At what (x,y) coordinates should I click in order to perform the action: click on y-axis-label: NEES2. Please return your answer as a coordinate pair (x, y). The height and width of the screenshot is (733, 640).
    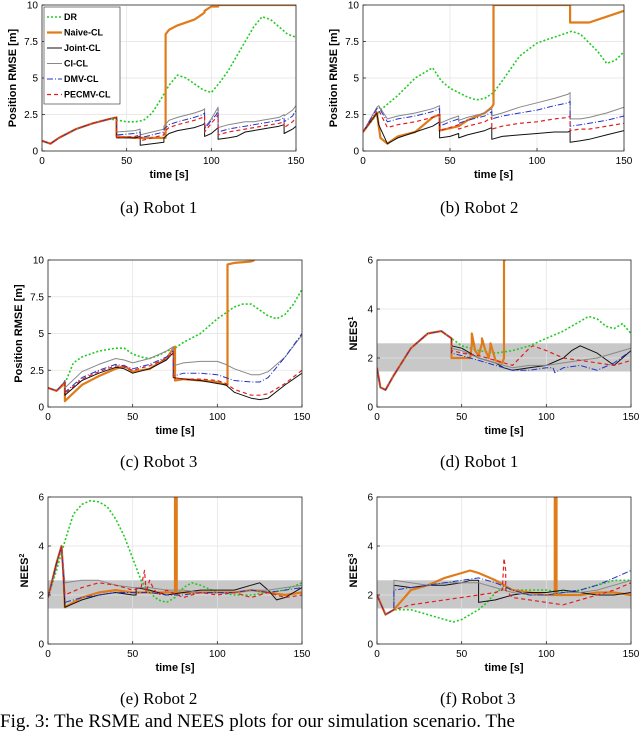
    Looking at the image, I should click on (25, 570).